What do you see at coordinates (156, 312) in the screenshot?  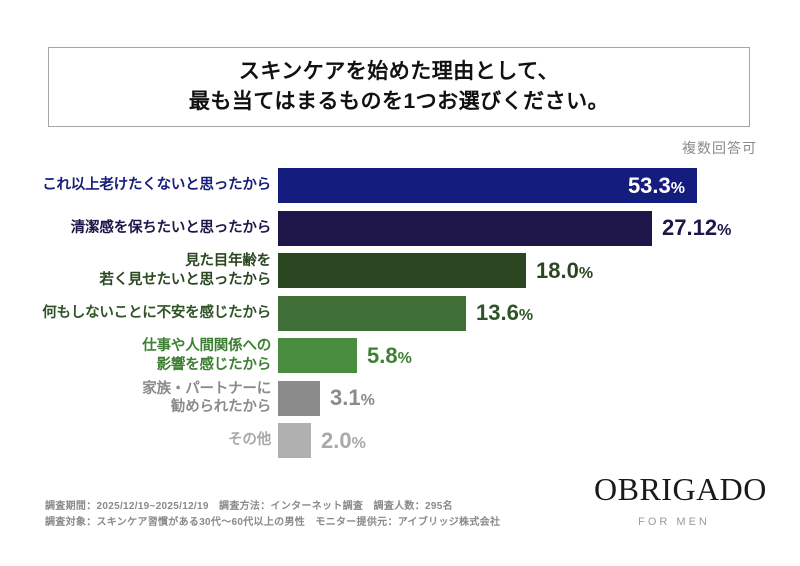 I see `category-label: 何もしないことに不安を感じたから` at bounding box center [156, 312].